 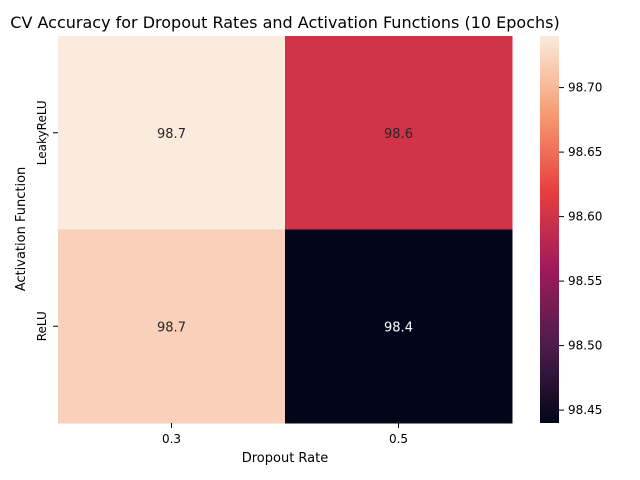 What do you see at coordinates (398, 439) in the screenshot?
I see `x-tick-label: 0.5` at bounding box center [398, 439].